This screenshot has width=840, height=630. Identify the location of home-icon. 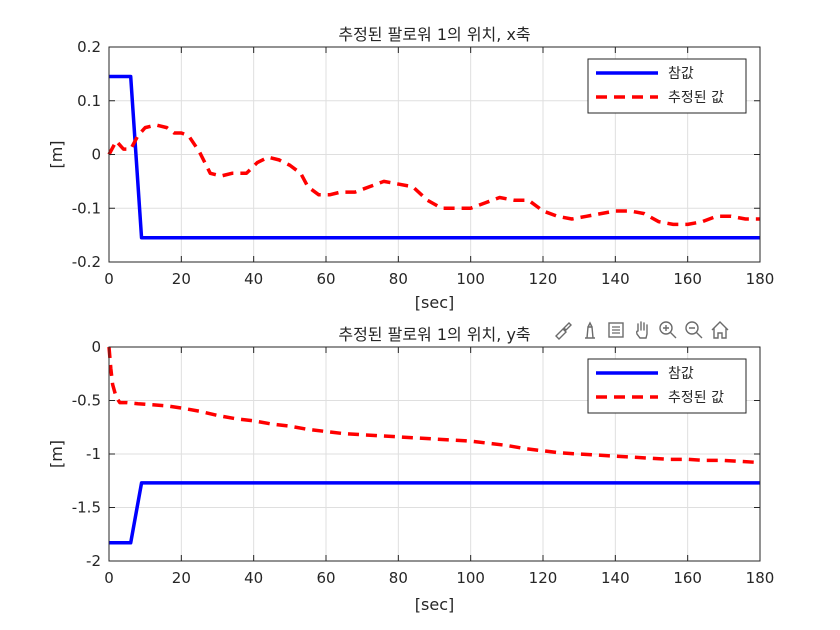
(720, 330).